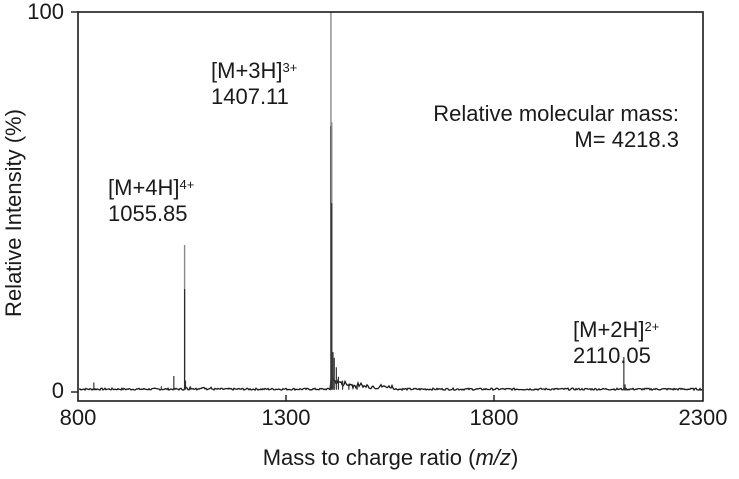 This screenshot has width=739, height=479. I want to click on annotation-ion: [M+2H], so click(609, 329).